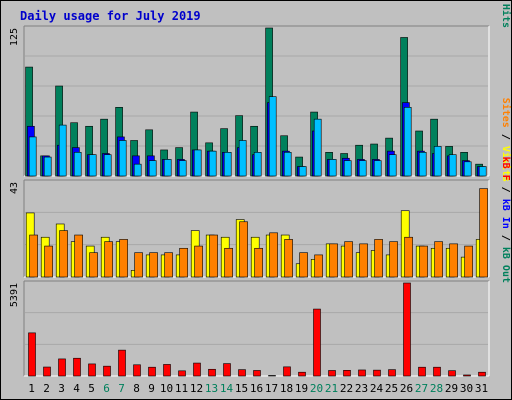  I want to click on x-tick-label: 7, so click(121, 388).